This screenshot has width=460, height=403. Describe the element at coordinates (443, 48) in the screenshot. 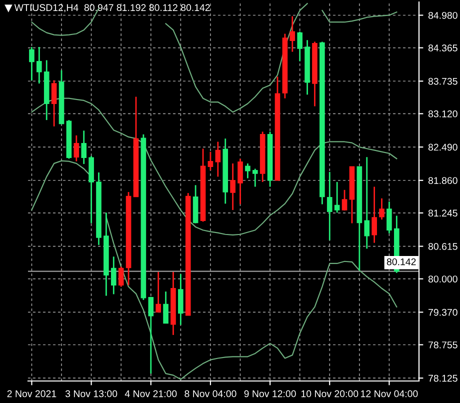

I see `y-tick-label: 84.365` at that location.